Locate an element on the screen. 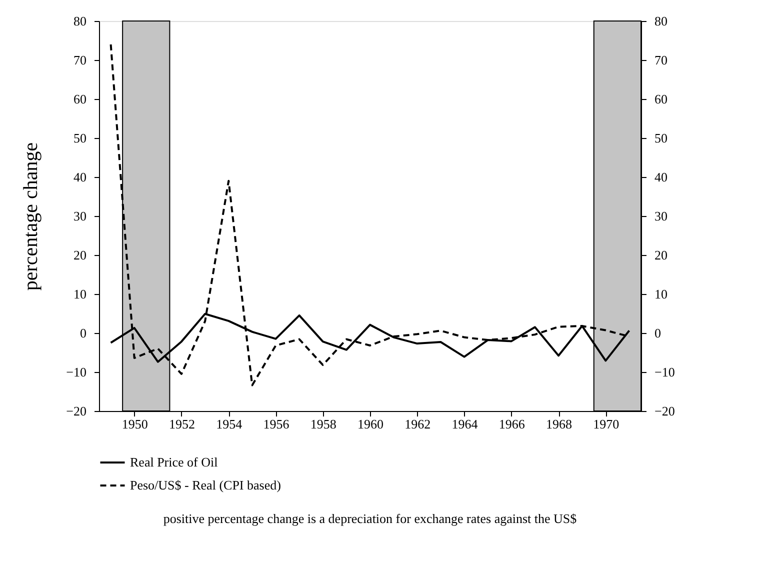 Image resolution: width=782 pixels, height=565 pixels. y-tick-label: −20 is located at coordinates (76, 411).